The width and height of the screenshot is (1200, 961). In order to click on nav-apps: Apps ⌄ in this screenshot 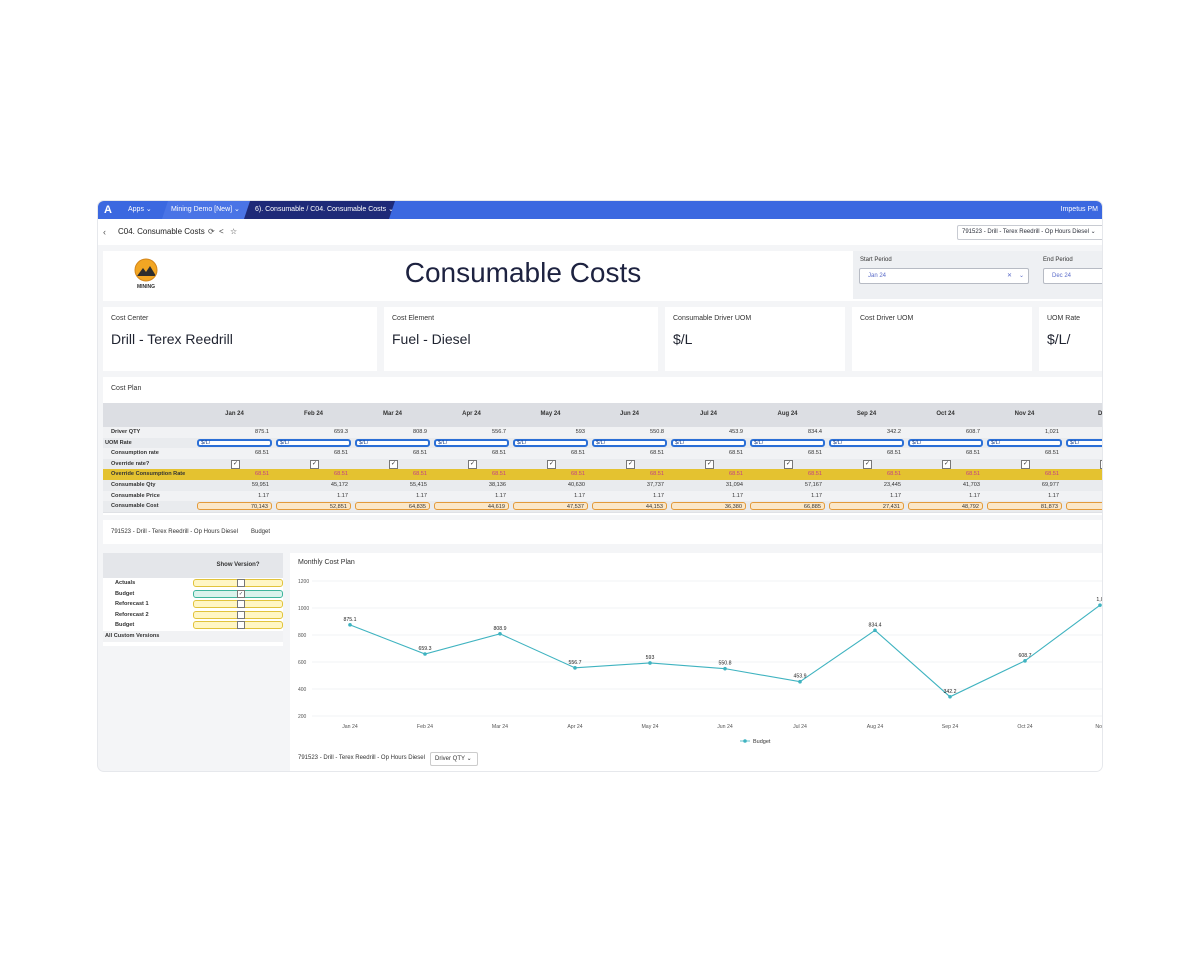, I will do `click(144, 210)`.